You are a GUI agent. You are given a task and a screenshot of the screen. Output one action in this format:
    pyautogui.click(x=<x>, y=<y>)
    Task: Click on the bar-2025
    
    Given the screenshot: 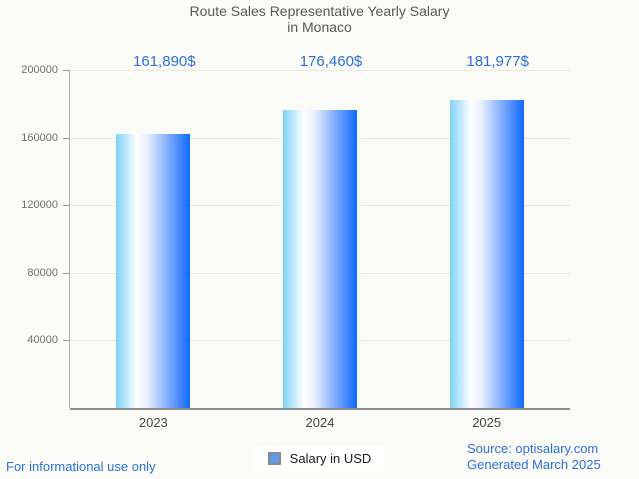 What is the action you would take?
    pyautogui.click(x=486, y=254)
    